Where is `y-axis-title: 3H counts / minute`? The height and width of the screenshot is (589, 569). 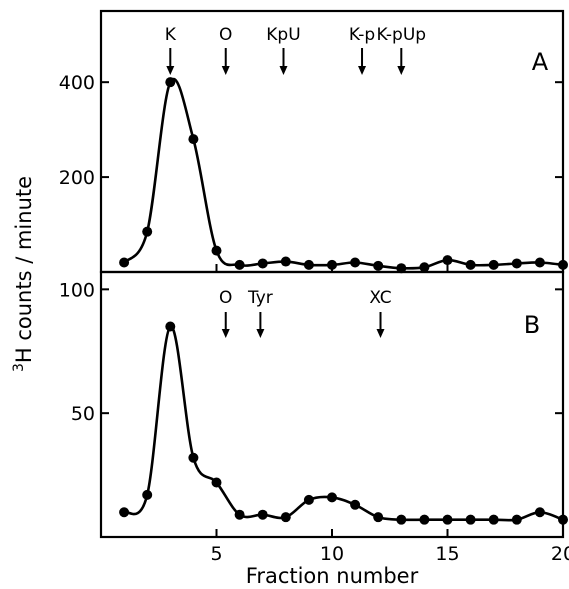 y-axis-title: 3H counts / minute is located at coordinates (23, 274).